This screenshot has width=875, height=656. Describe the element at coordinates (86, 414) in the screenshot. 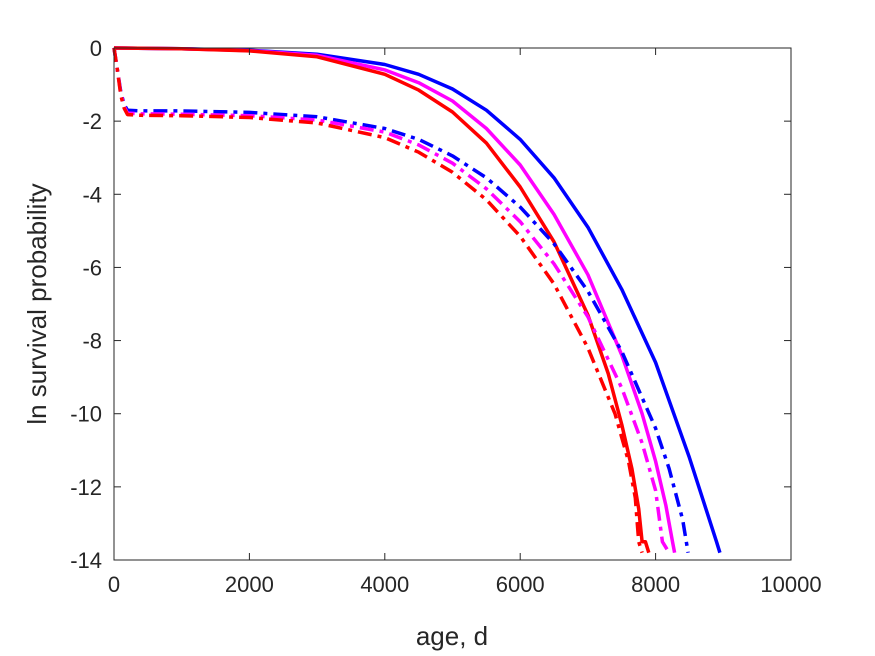

I see `y-tick-label: -10` at that location.